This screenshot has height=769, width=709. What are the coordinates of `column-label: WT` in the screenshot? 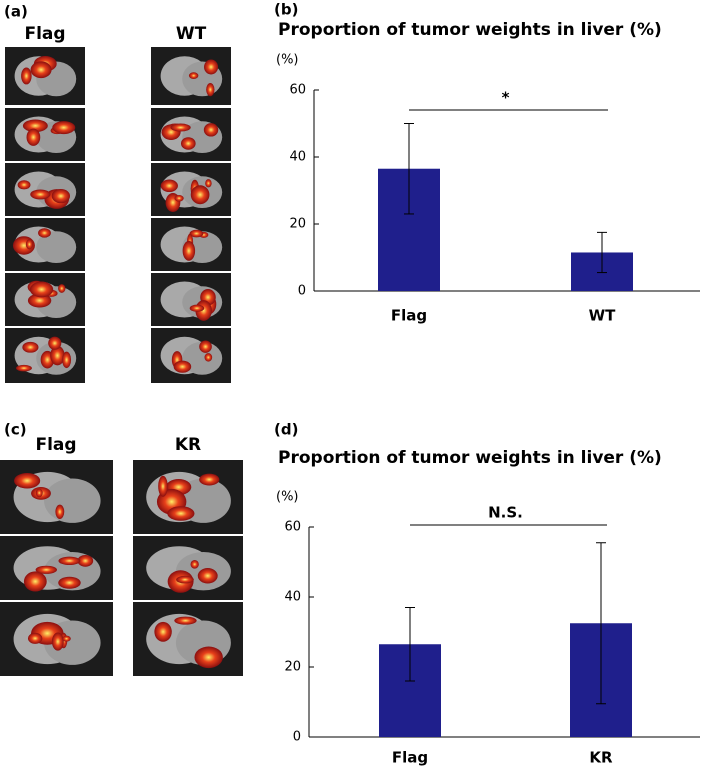 It's located at (191, 34).